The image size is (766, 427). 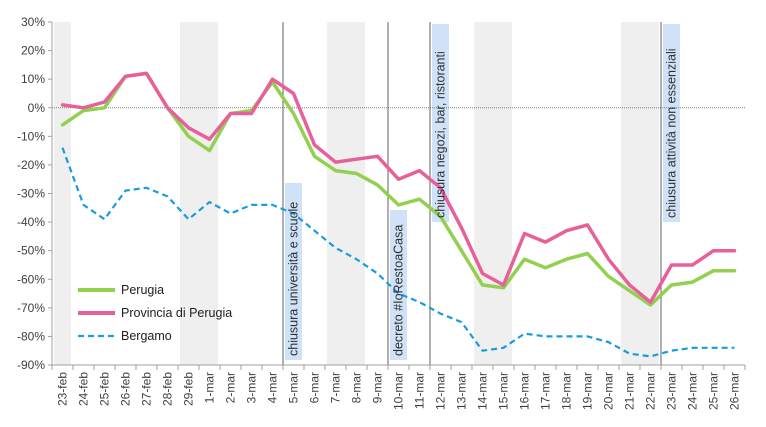 What do you see at coordinates (31, 308) in the screenshot?
I see `y-tick-label: -70%` at bounding box center [31, 308].